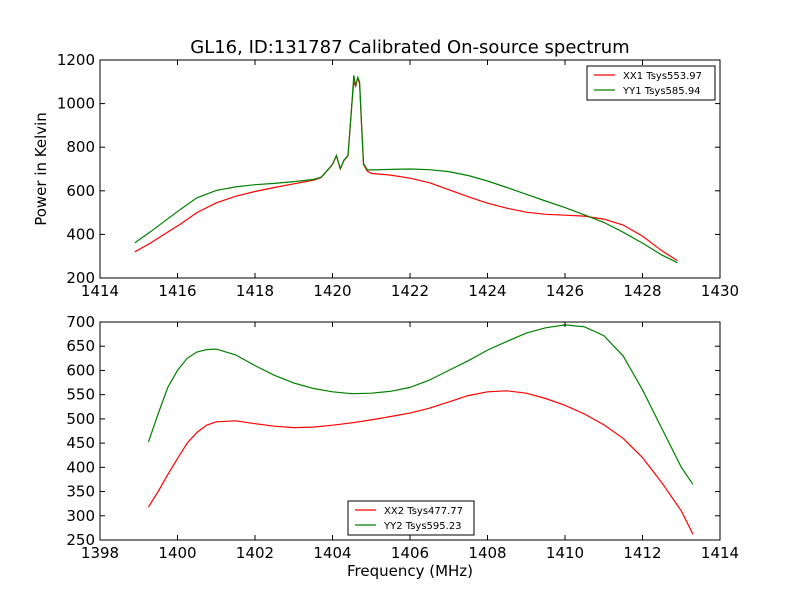  Describe the element at coordinates (642, 553) in the screenshot. I see `x-tick-label: 1412` at that location.